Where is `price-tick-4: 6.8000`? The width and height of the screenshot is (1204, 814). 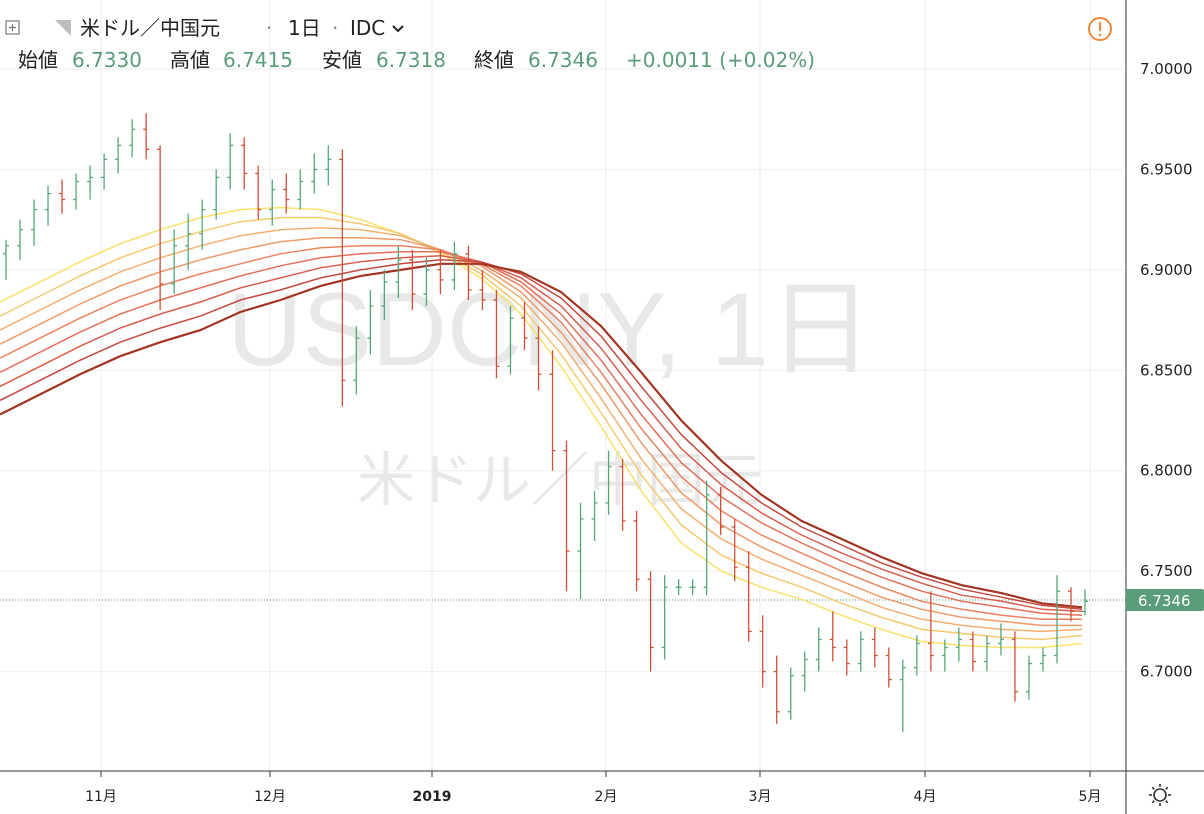 price-tick-4: 6.8000 is located at coordinates (1166, 471).